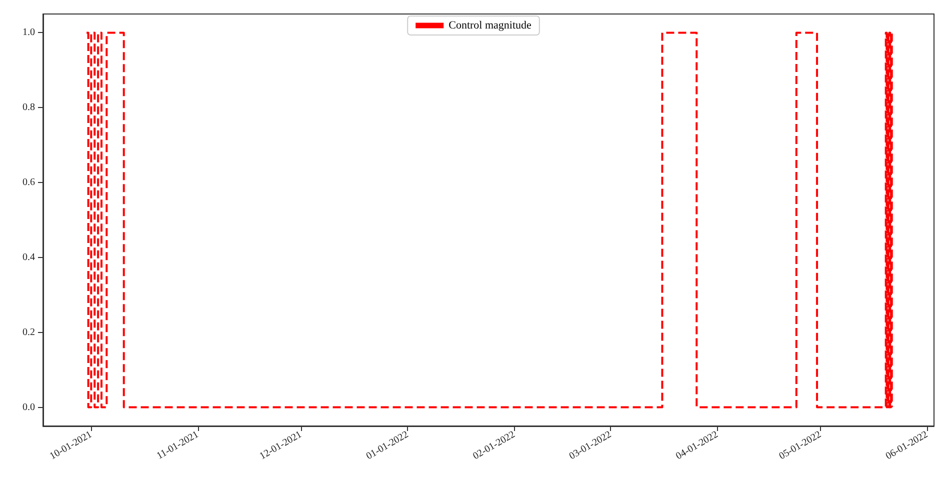 Image resolution: width=947 pixels, height=489 pixels. What do you see at coordinates (28, 407) in the screenshot?
I see `y-tick-label: 0.0` at bounding box center [28, 407].